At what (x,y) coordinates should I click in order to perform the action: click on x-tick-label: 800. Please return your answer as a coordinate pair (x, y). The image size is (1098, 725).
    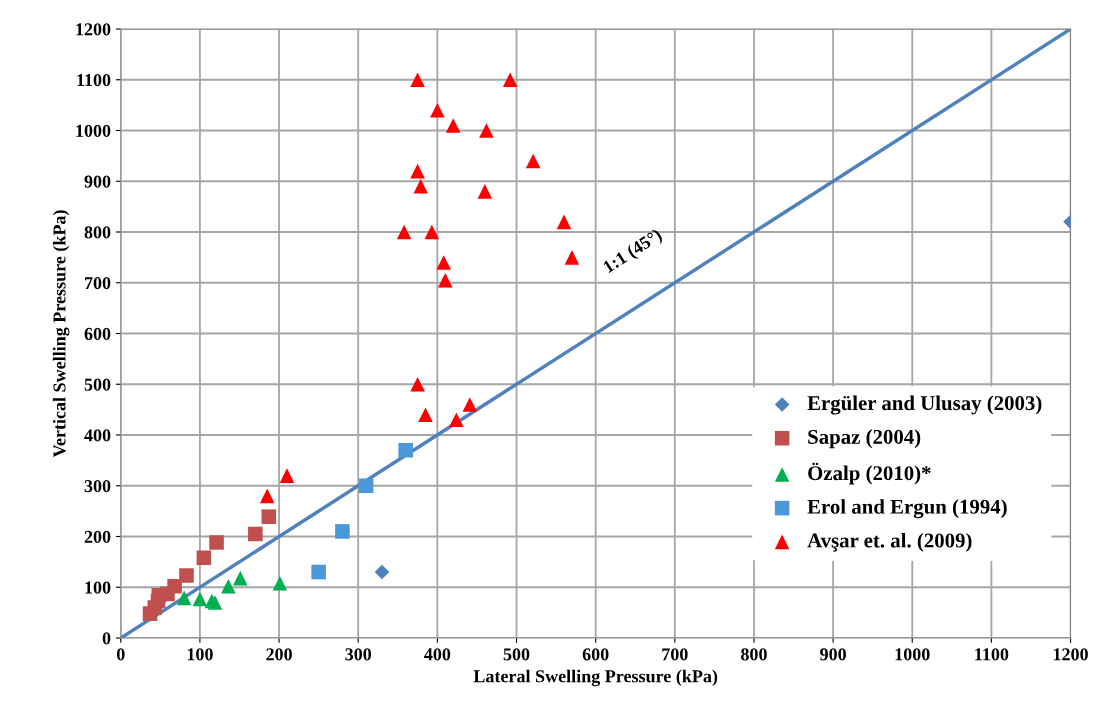
    Looking at the image, I should click on (754, 654).